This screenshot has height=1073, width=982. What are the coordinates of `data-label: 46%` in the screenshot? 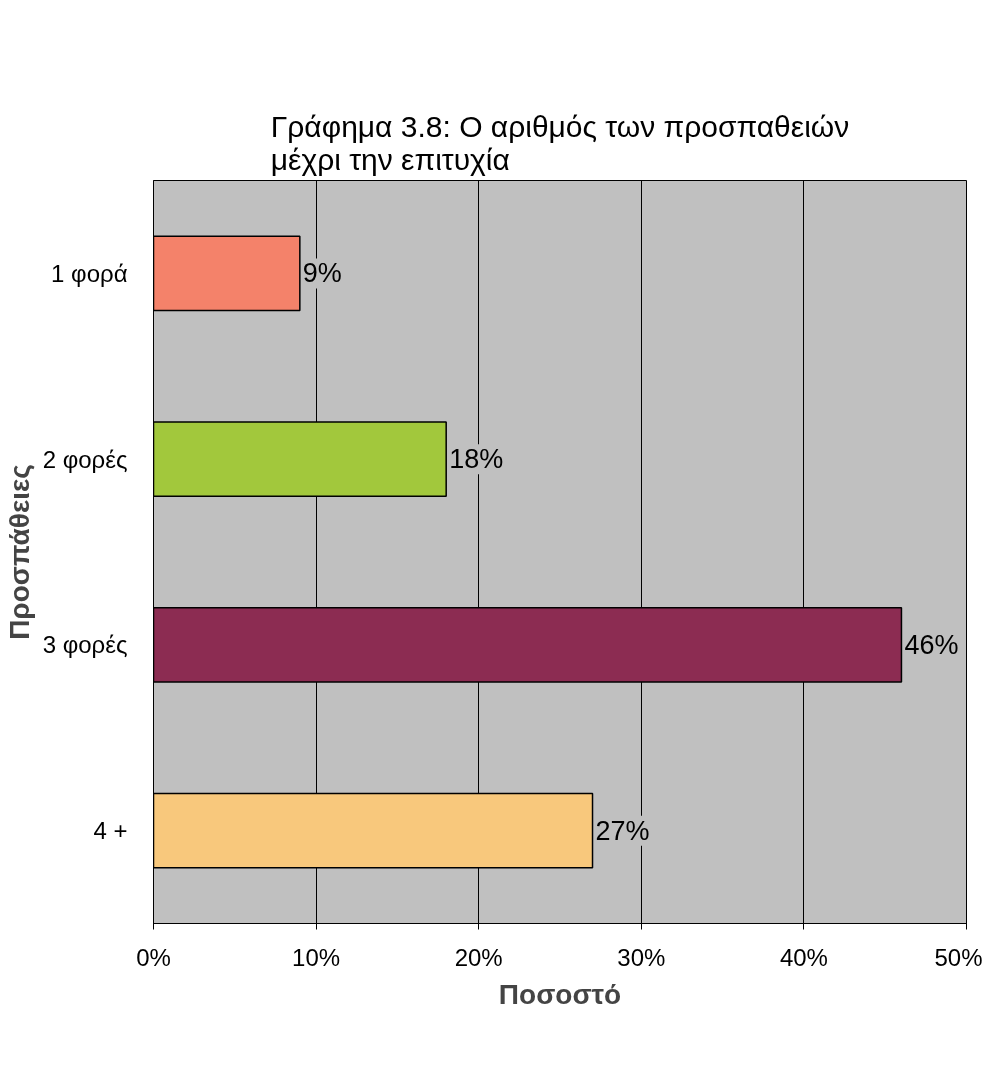 It's located at (931, 644).